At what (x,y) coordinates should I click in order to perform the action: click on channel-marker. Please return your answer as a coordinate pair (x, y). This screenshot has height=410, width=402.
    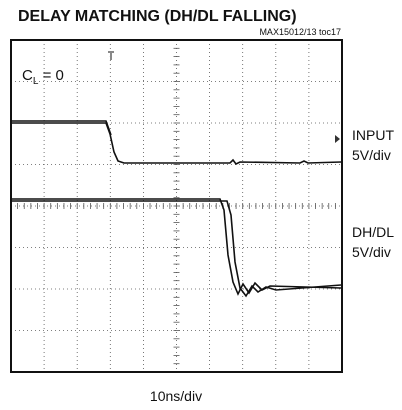
    Looking at the image, I should click on (337, 139).